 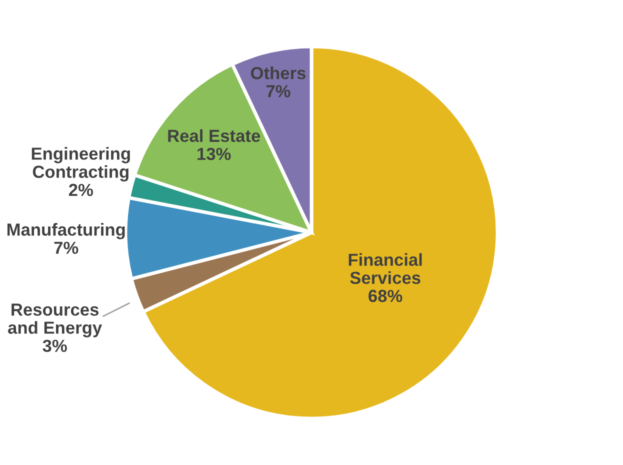 What do you see at coordinates (80, 190) in the screenshot?
I see `data-label: 2%` at bounding box center [80, 190].